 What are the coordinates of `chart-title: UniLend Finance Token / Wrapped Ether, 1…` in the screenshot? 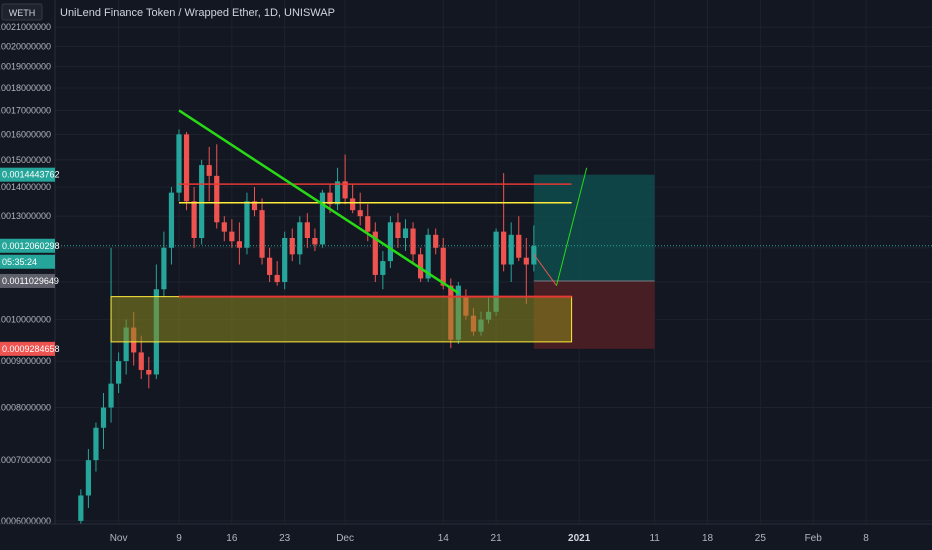 It's located at (197, 13).